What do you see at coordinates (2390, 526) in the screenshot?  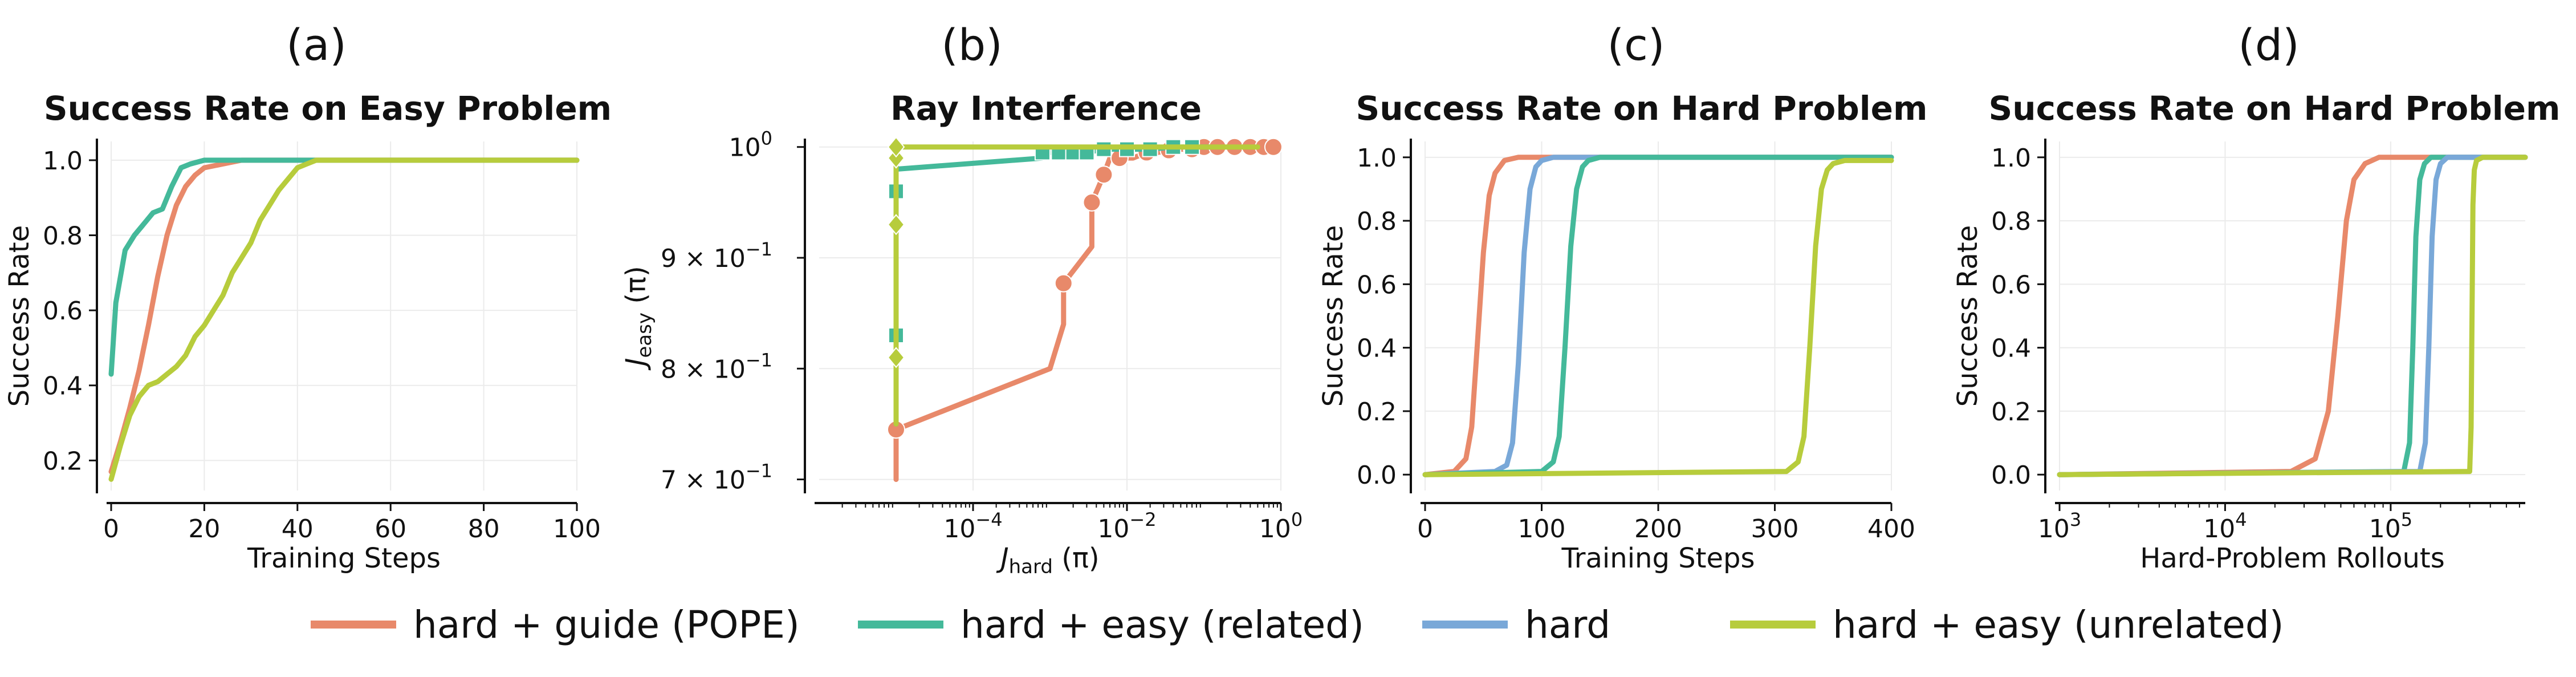 I see `x-tick-label: 10⁵` at bounding box center [2390, 526].